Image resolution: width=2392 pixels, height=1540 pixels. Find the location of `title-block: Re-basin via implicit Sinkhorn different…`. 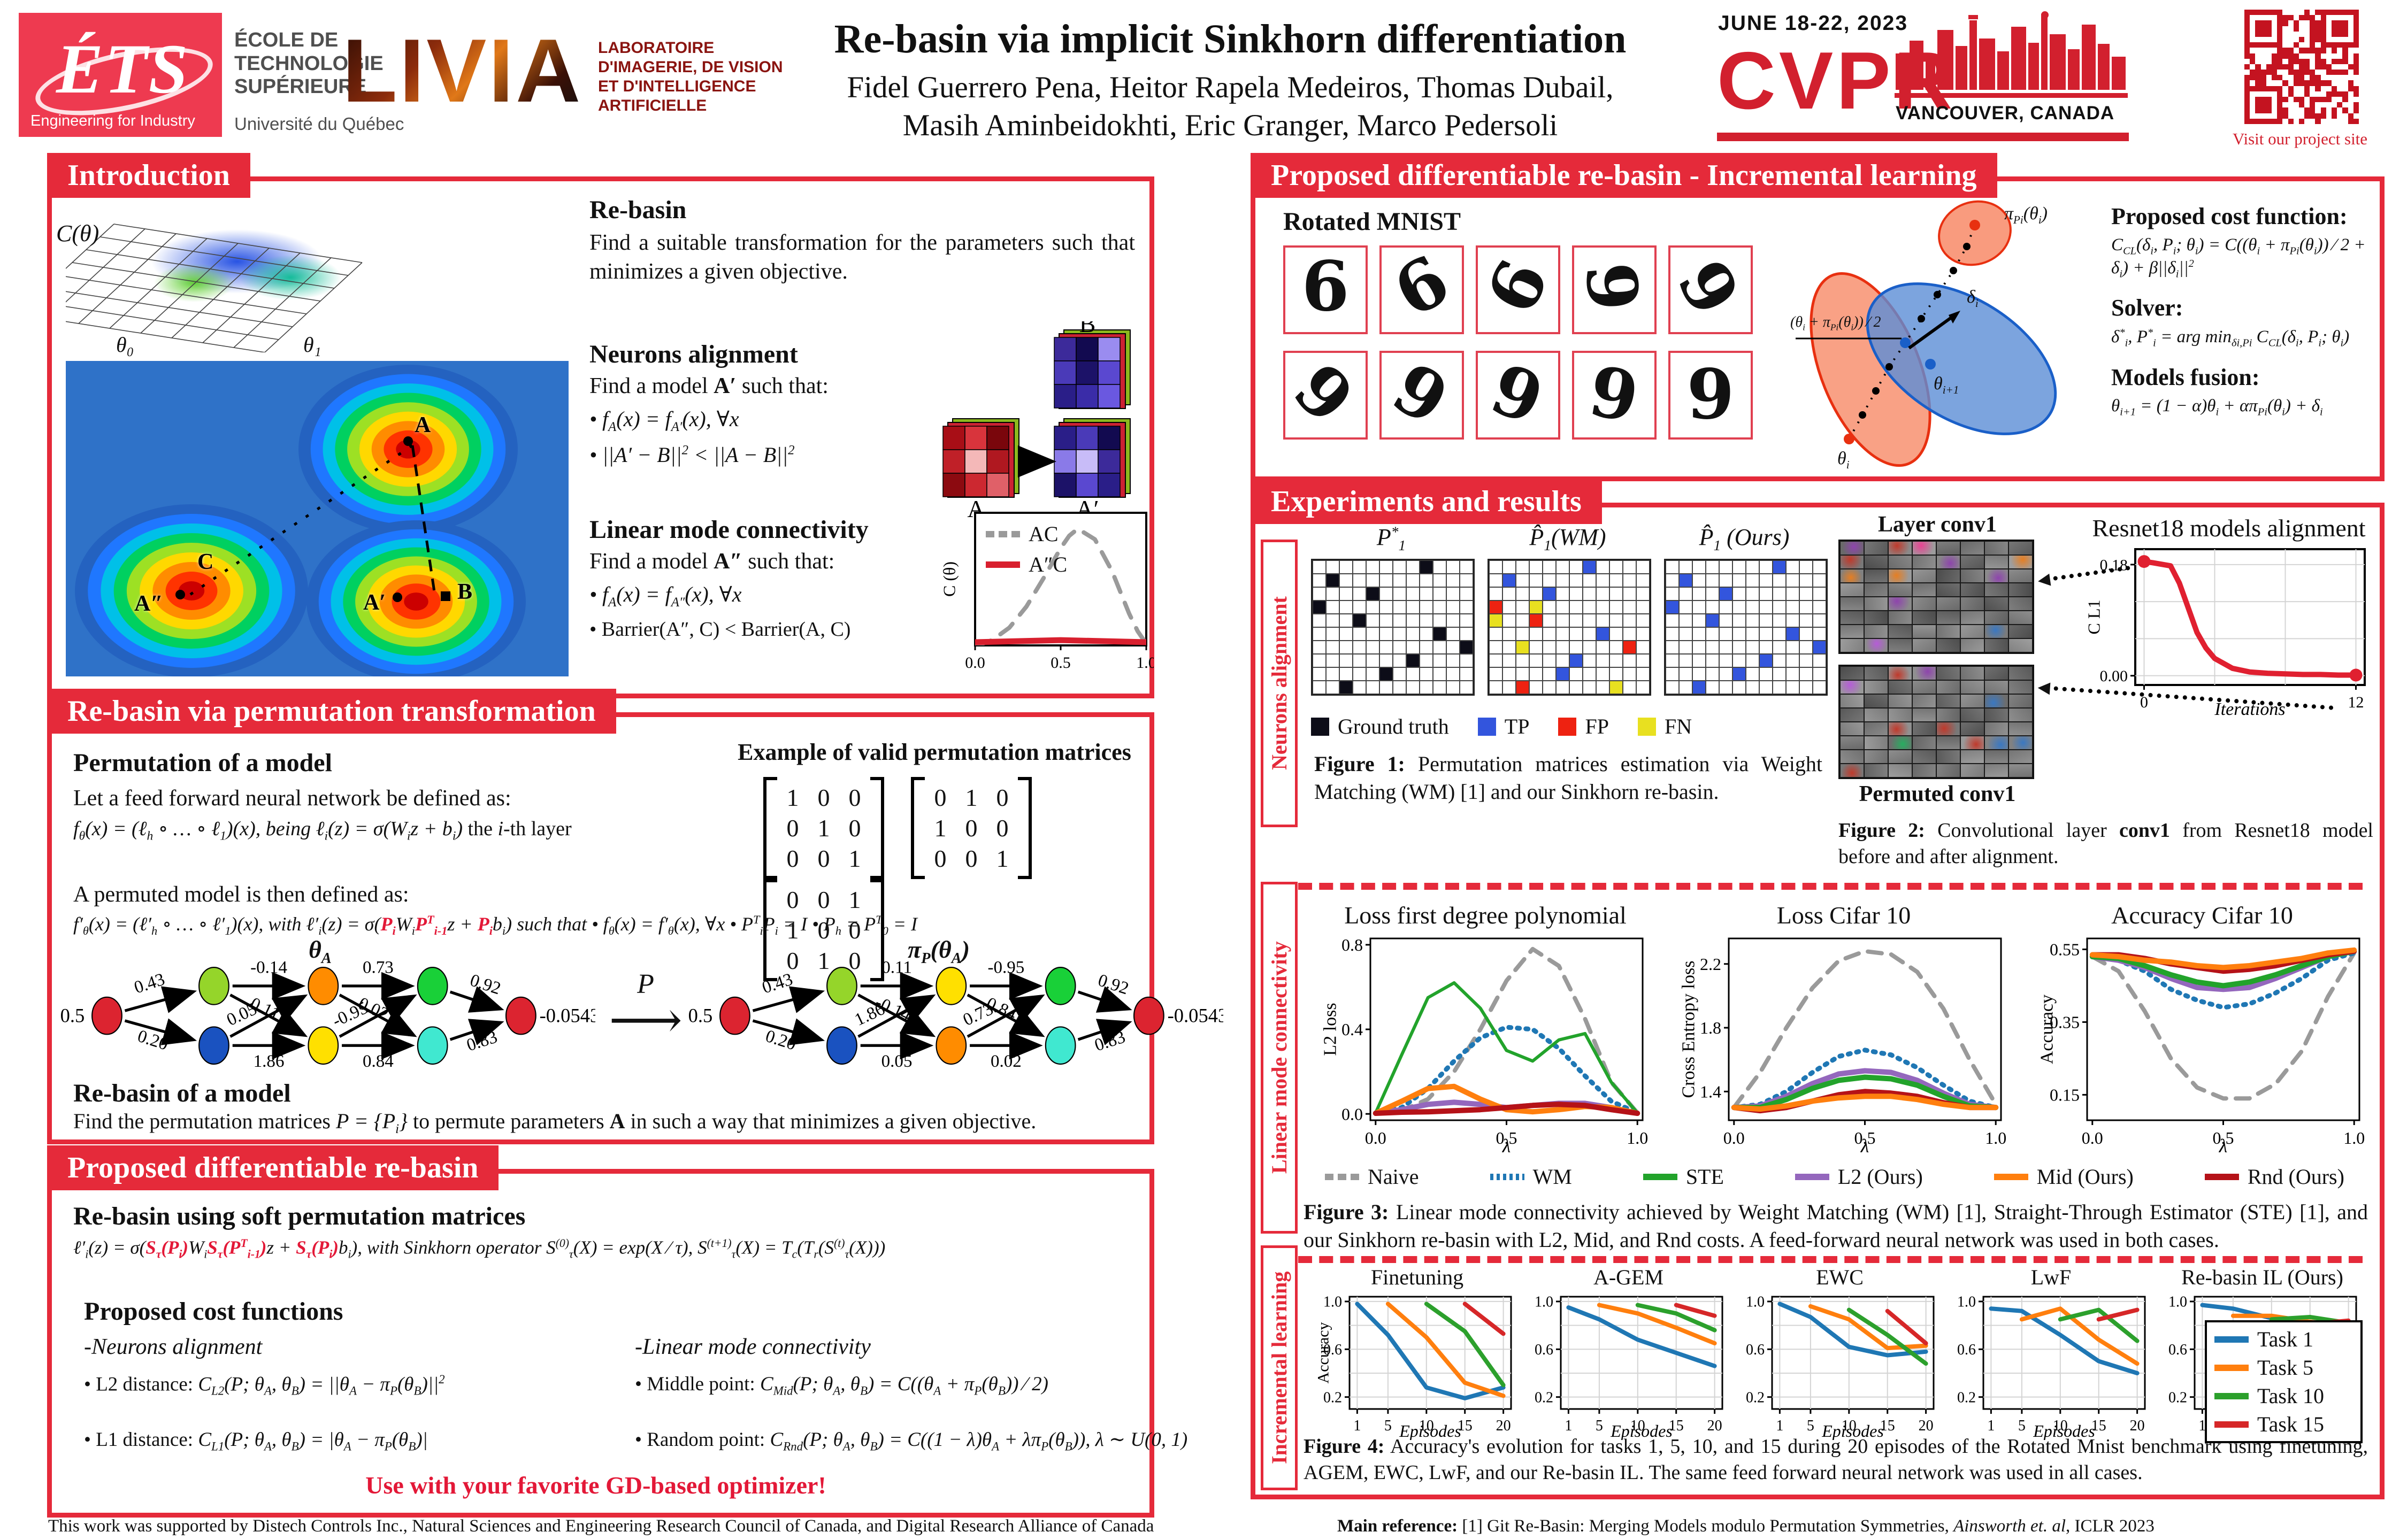

title-block: Re-basin via implicit Sinkhorn different… is located at coordinates (1230, 79).